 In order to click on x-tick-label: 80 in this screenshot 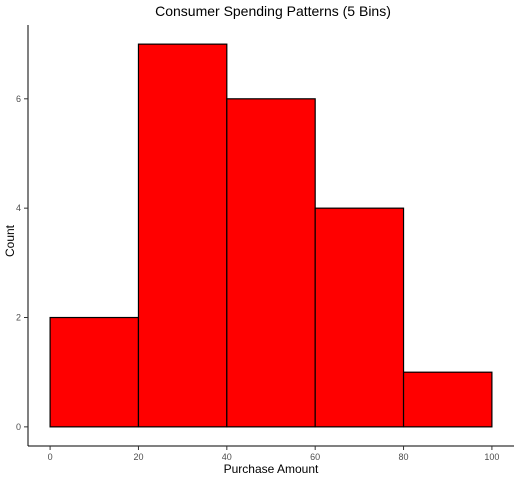, I will do `click(404, 457)`.